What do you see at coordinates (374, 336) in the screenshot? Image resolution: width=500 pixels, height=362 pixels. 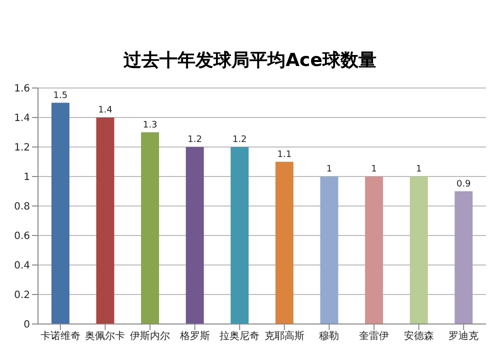 I see `x-tick-label: 奎雷伊` at bounding box center [374, 336].